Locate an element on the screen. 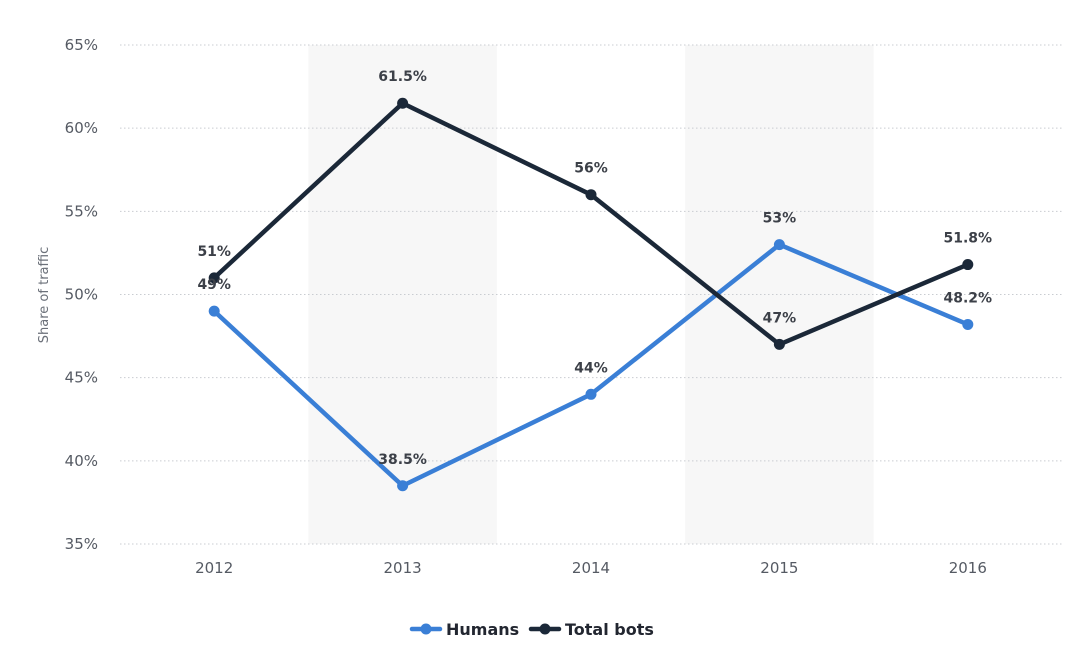 The height and width of the screenshot is (651, 1088). y-tick-label: 35% is located at coordinates (81, 544).